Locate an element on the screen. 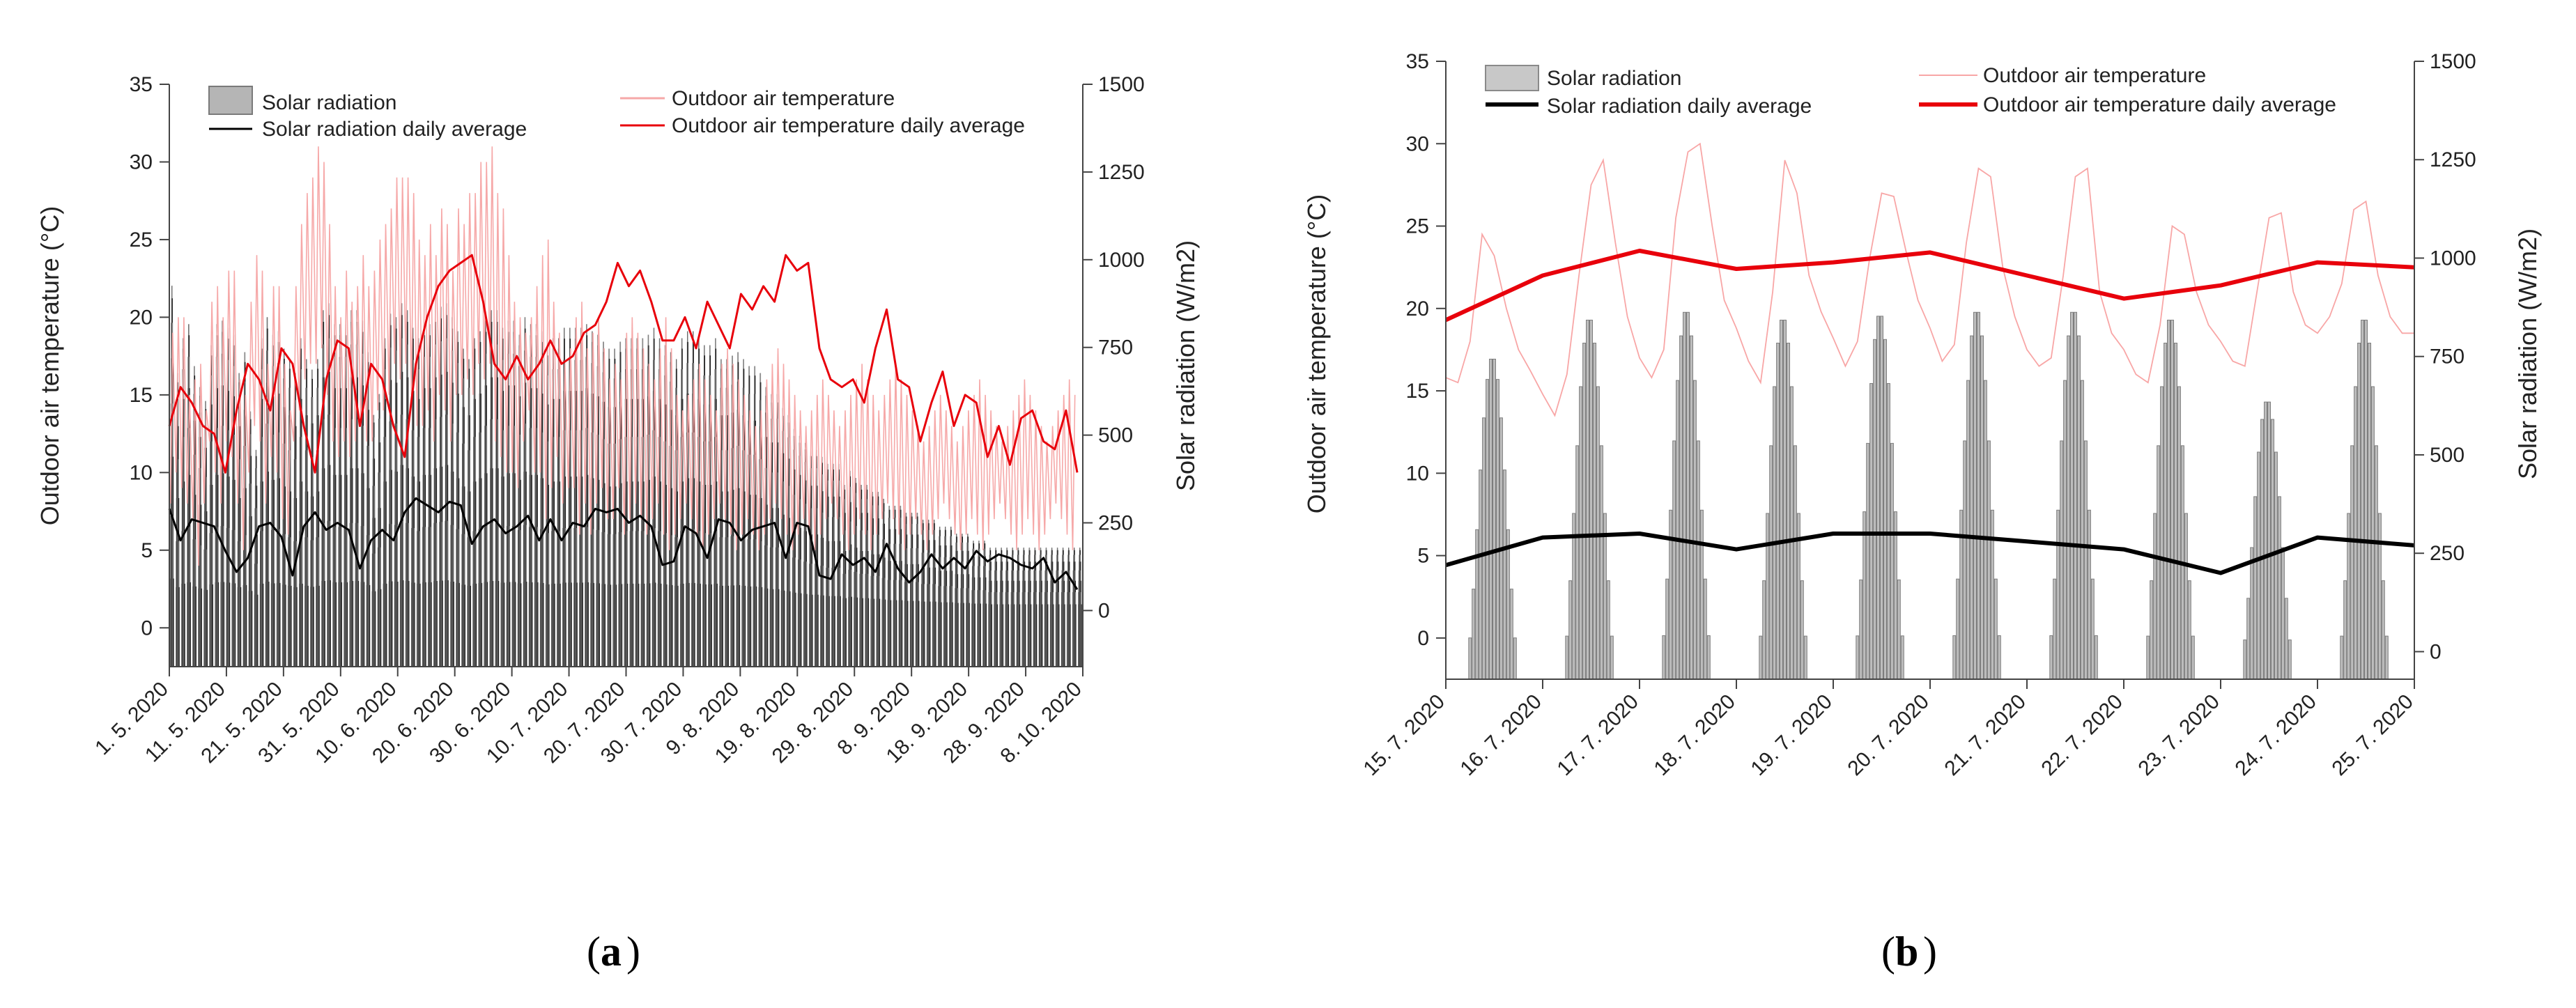 The height and width of the screenshot is (1008, 2576). legend-label-solar-avg-b: Solar radiation daily average is located at coordinates (1679, 106).